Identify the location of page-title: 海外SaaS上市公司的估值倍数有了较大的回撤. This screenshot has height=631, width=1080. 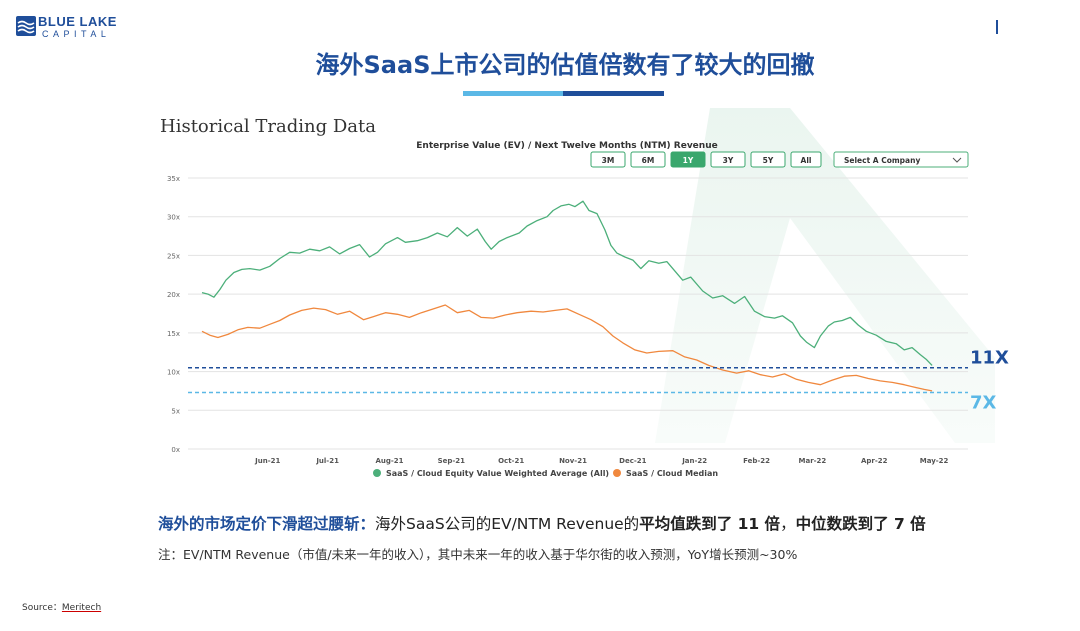
(565, 65).